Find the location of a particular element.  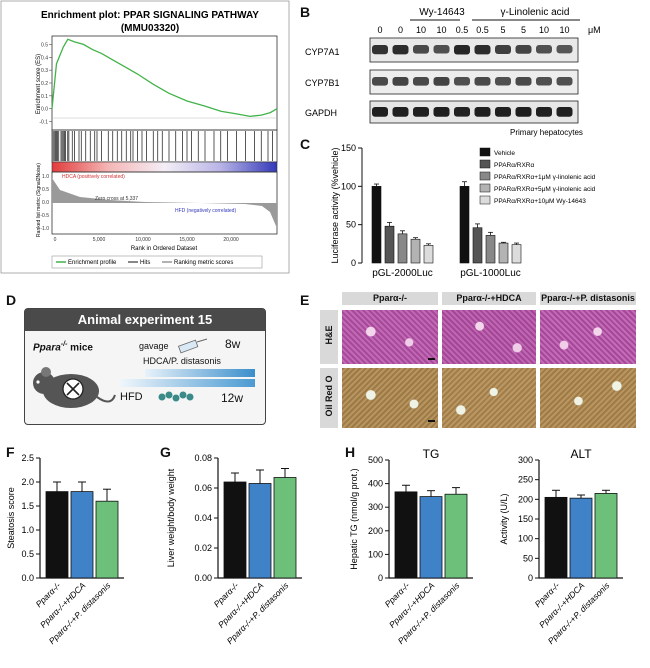

y-tick-label: 0.0 is located at coordinates (27, 578).